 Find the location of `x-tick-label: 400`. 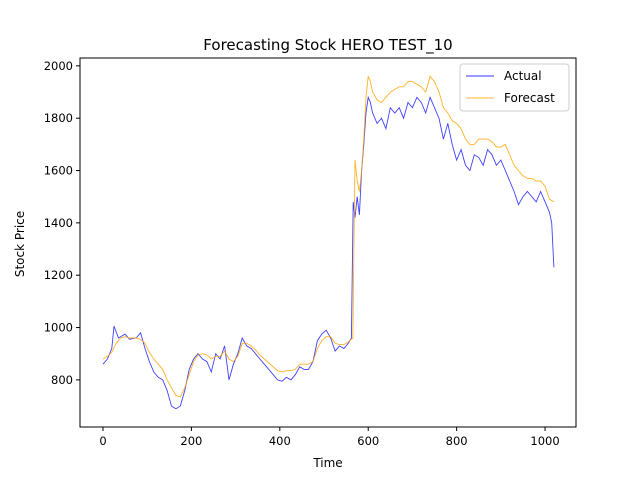

x-tick-label: 400 is located at coordinates (280, 441).